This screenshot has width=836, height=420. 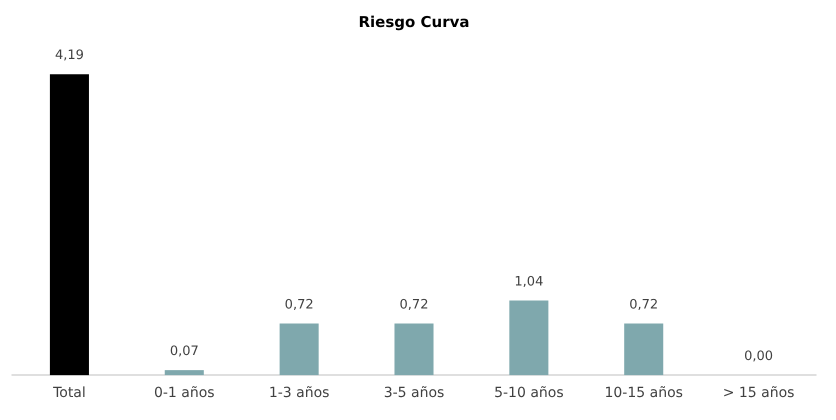 What do you see at coordinates (529, 282) in the screenshot?
I see `data-label: 1,04` at bounding box center [529, 282].